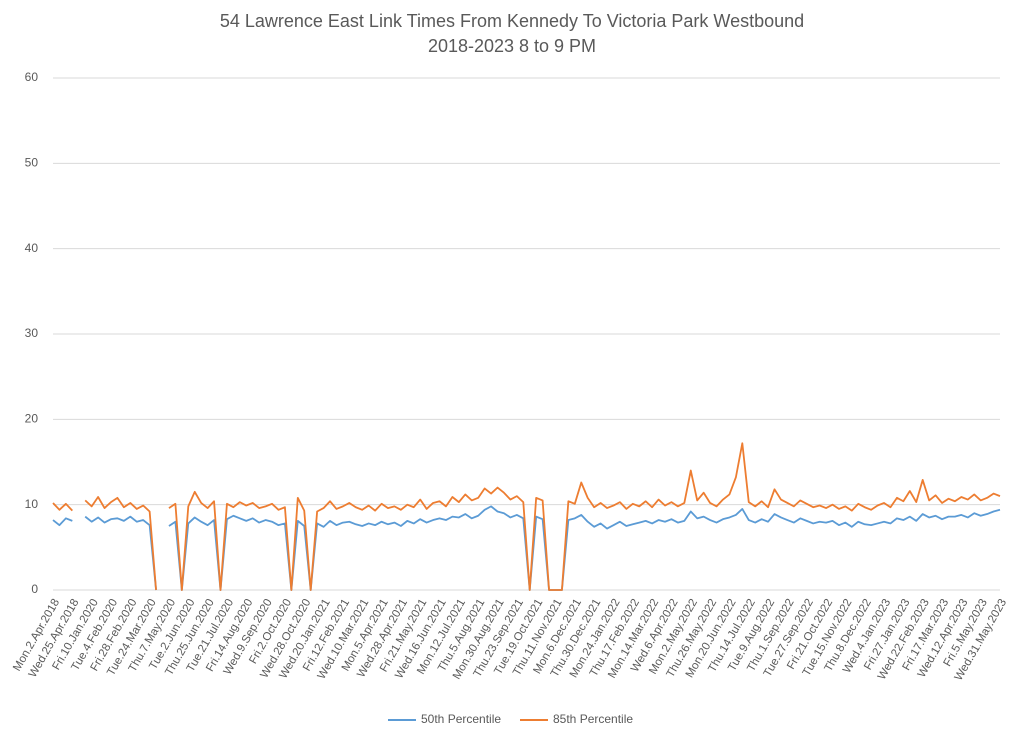 The width and height of the screenshot is (1024, 742). What do you see at coordinates (32, 419) in the screenshot?
I see `y-tick-label: 20` at bounding box center [32, 419].